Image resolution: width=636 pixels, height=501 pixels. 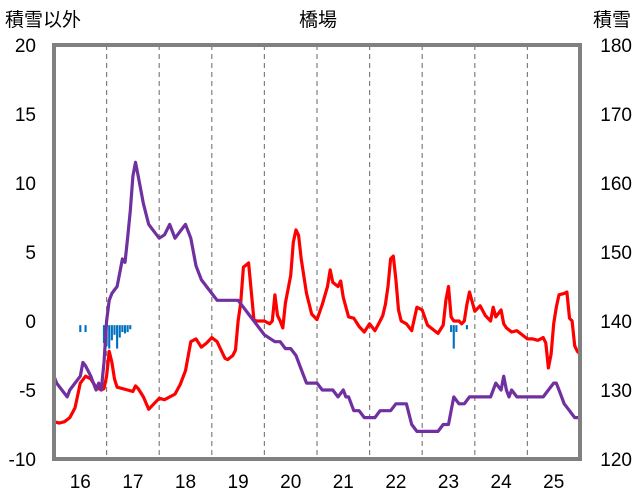 What do you see at coordinates (238, 482) in the screenshot?
I see `x-tick-label: 19` at bounding box center [238, 482].